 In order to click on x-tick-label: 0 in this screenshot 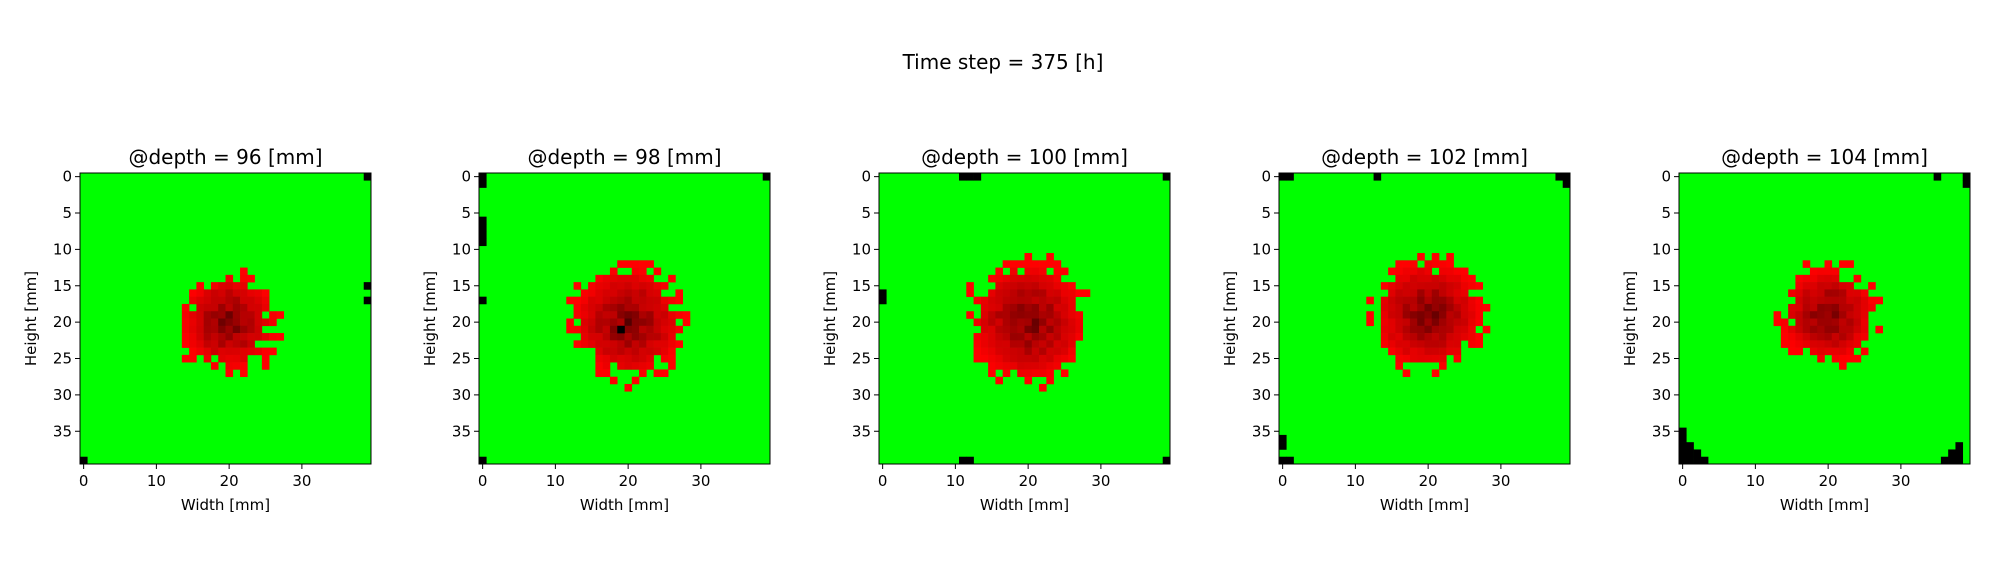, I will do `click(1283, 481)`.